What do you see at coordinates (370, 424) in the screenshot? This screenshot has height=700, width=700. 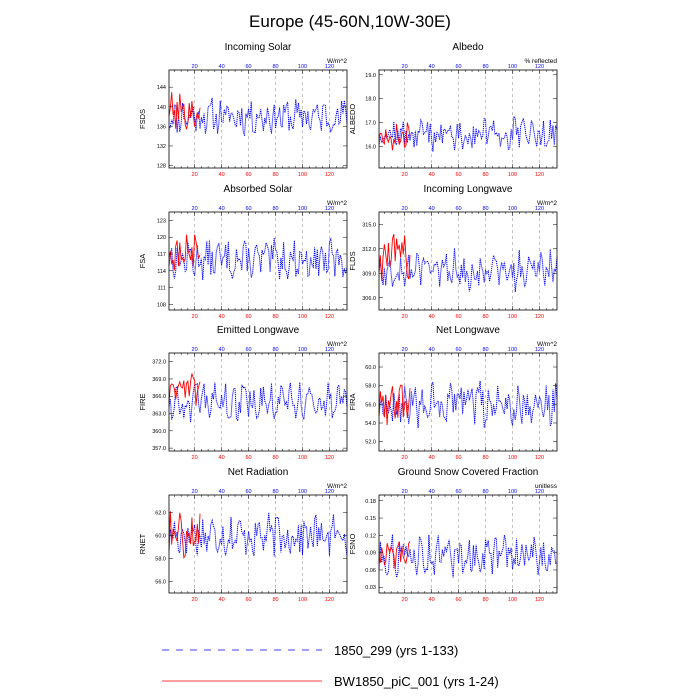 I see `y-tick-label: 54.0` at bounding box center [370, 424].